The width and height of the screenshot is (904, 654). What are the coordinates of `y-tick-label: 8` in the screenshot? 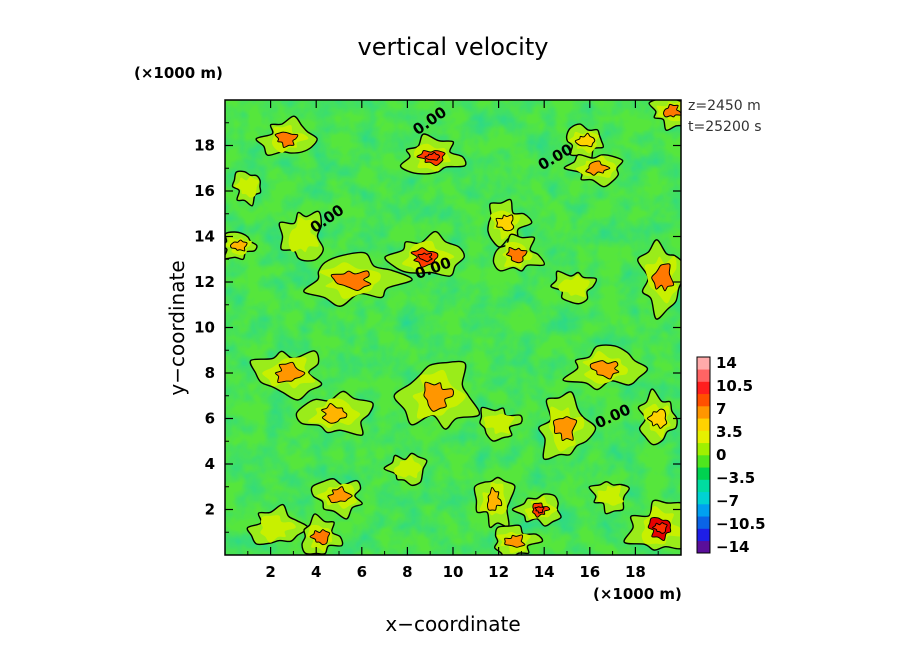 It's located at (210, 373).